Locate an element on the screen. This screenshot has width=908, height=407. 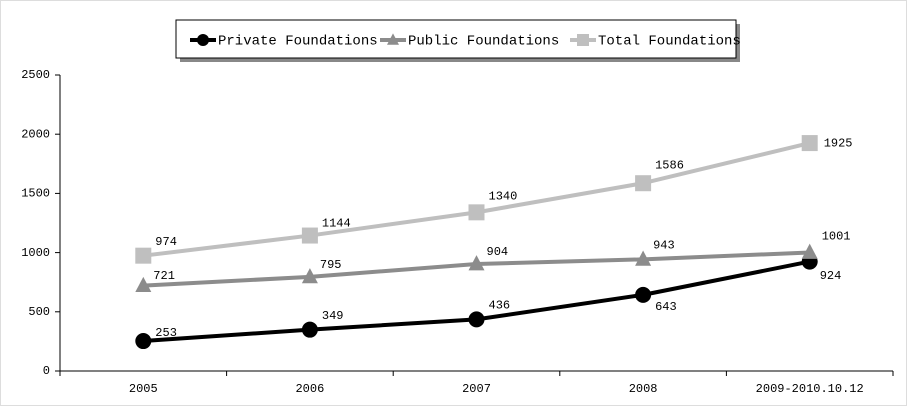
y-tick-label: 0 is located at coordinates (46, 371).